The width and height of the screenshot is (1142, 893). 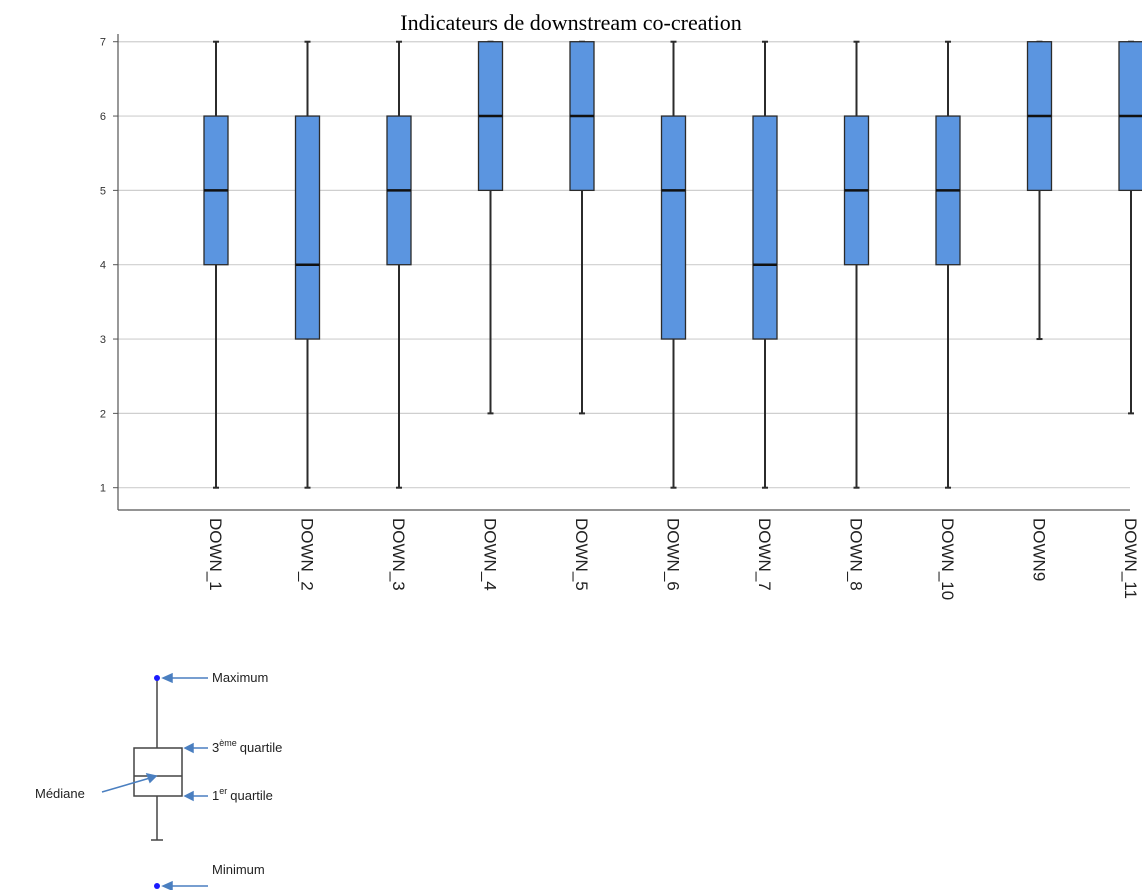 I want to click on legend-min-point, so click(x=157, y=886).